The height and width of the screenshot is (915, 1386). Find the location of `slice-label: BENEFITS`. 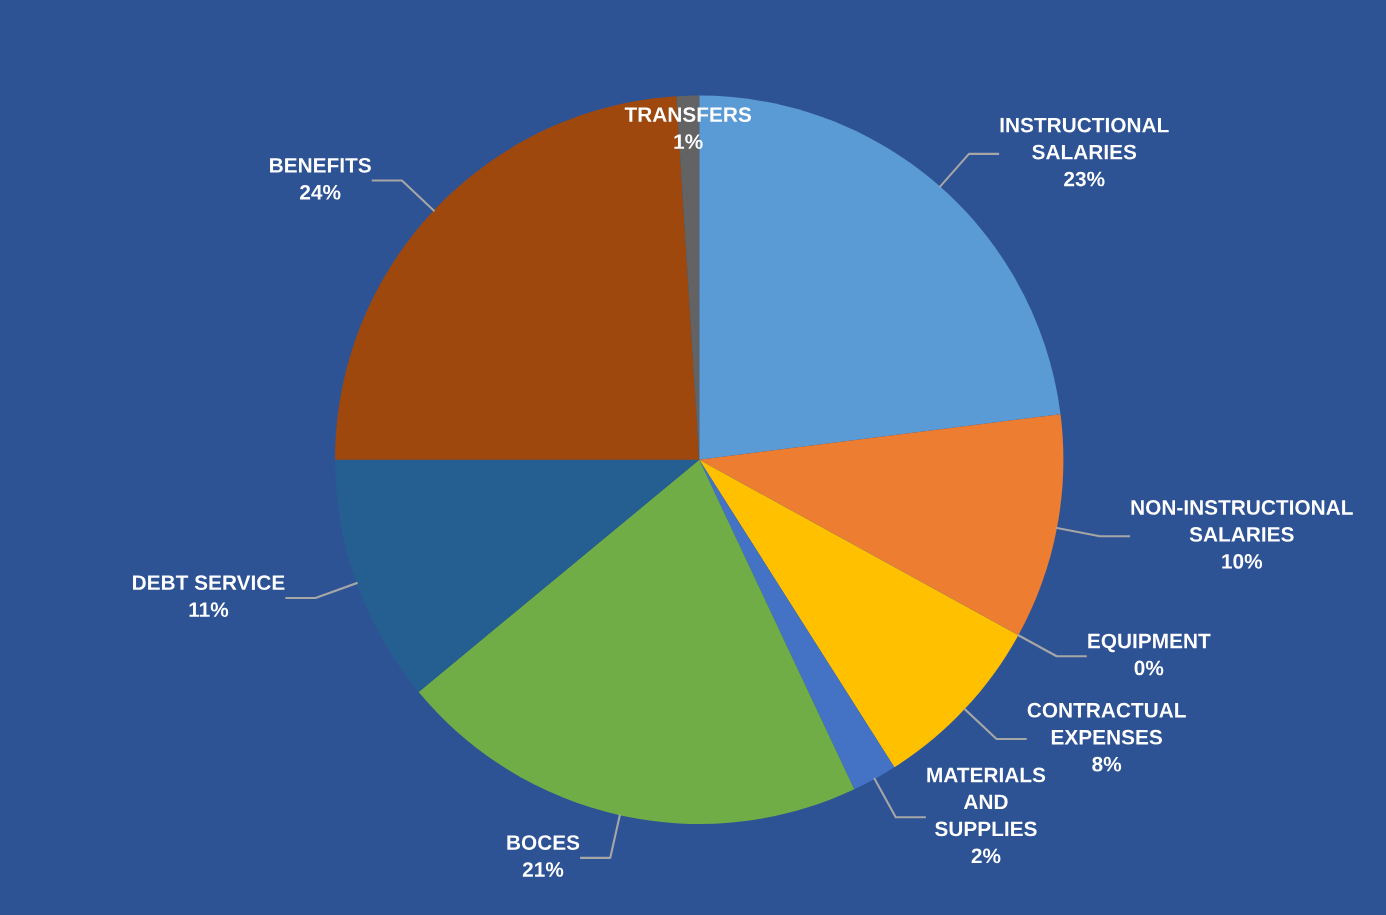

slice-label: BENEFITS is located at coordinates (320, 165).